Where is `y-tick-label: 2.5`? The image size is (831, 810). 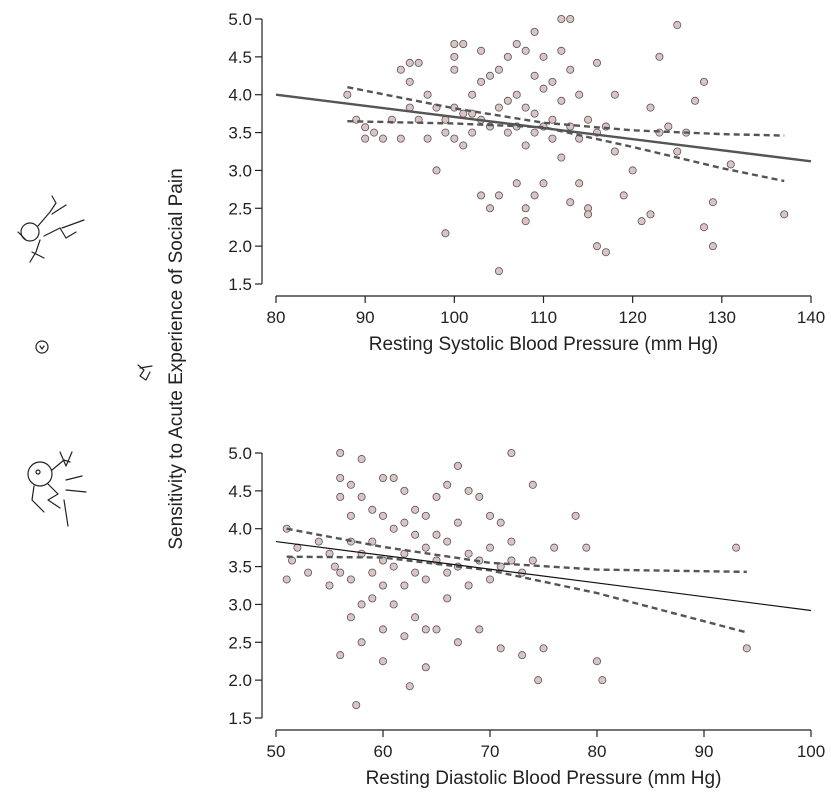
y-tick-label: 2.5 is located at coordinates (240, 642).